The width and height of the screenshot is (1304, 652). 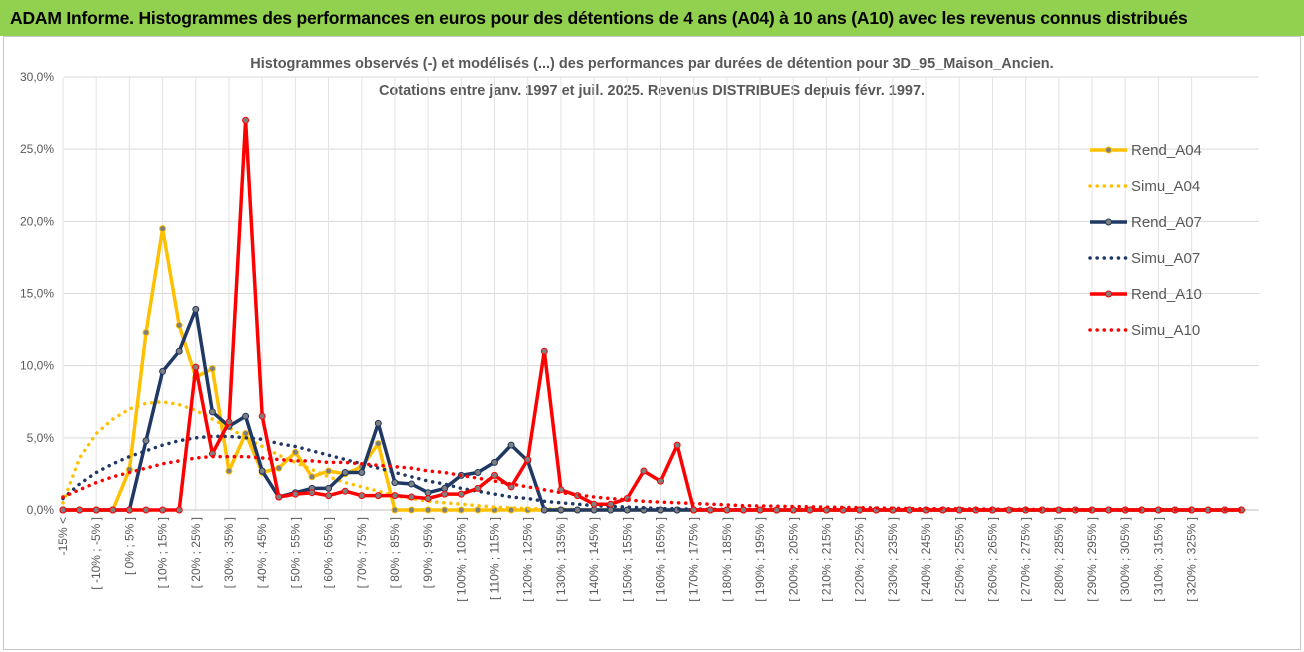 I want to click on x-tick-label: [ 10% ; 15% ], so click(x=163, y=552).